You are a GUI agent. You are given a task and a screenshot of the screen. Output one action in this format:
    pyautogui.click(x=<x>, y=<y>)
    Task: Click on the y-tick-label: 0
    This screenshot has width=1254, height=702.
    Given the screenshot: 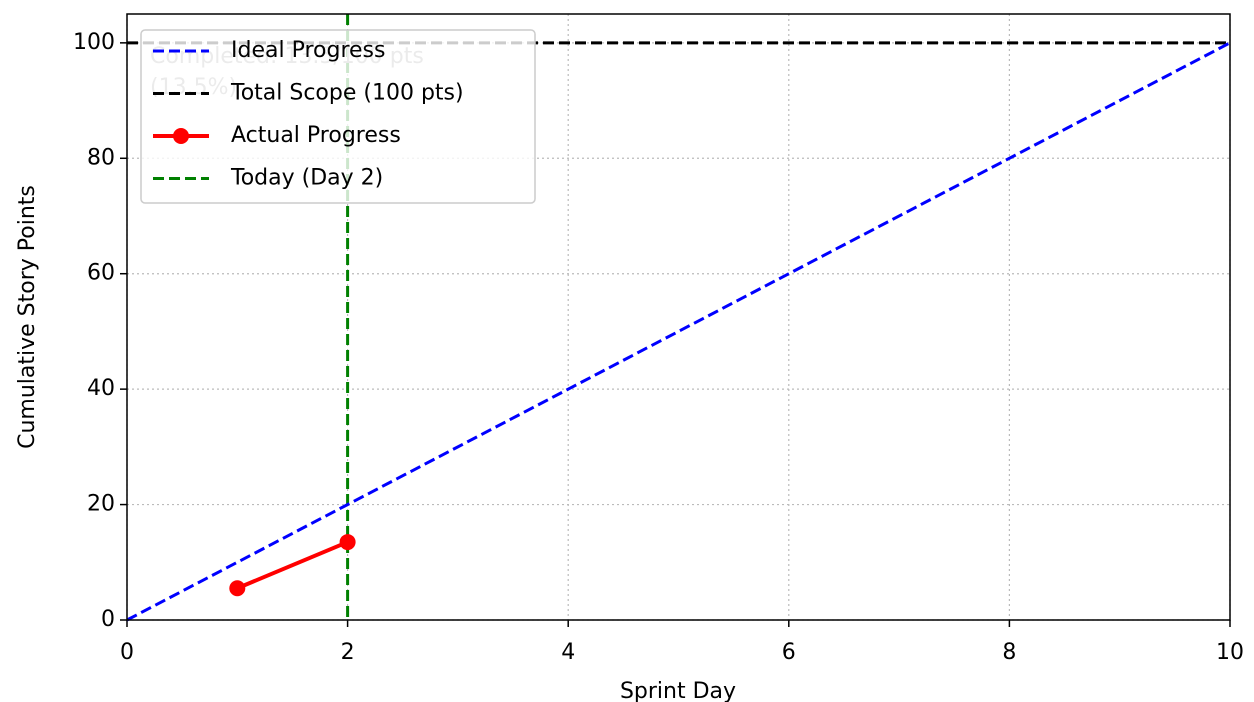 What is the action you would take?
    pyautogui.click(x=108, y=619)
    